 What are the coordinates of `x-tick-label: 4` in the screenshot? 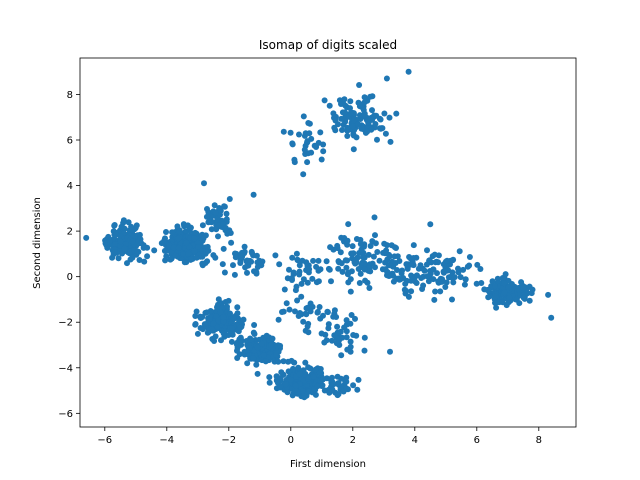 It's located at (415, 440).